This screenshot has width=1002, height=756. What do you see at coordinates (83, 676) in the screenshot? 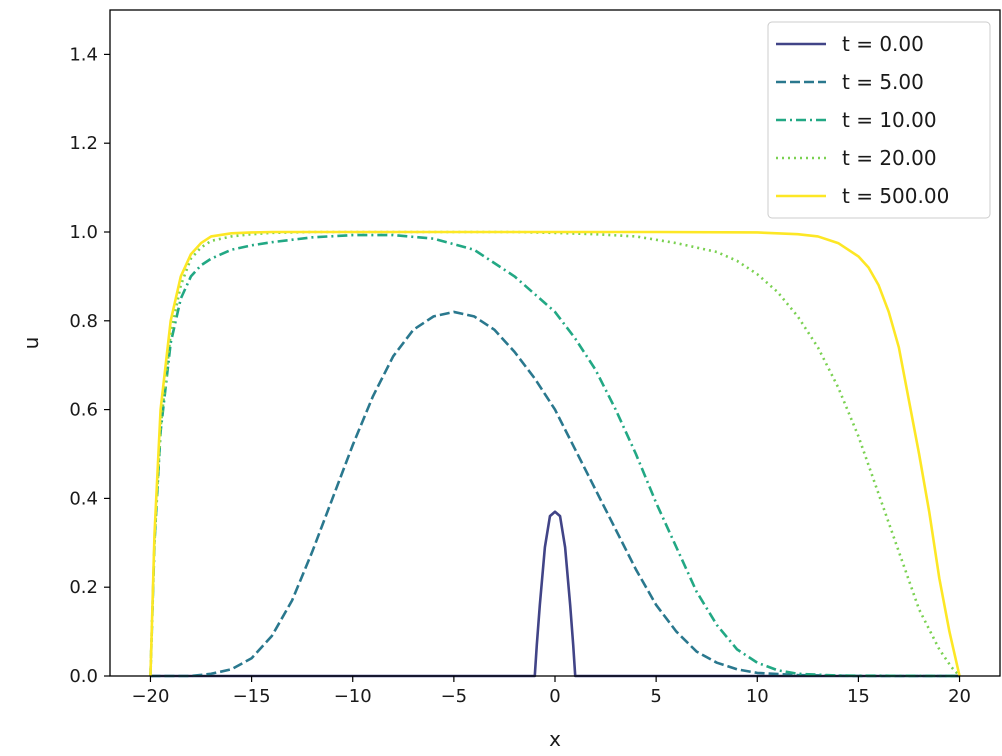
I see `y-tick-label: 0.0` at bounding box center [83, 676].